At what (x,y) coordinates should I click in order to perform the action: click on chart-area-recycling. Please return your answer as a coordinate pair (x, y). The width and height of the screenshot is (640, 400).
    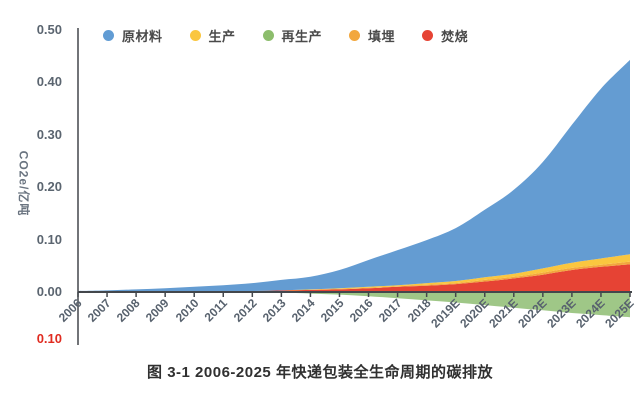
    Looking at the image, I should click on (354, 304).